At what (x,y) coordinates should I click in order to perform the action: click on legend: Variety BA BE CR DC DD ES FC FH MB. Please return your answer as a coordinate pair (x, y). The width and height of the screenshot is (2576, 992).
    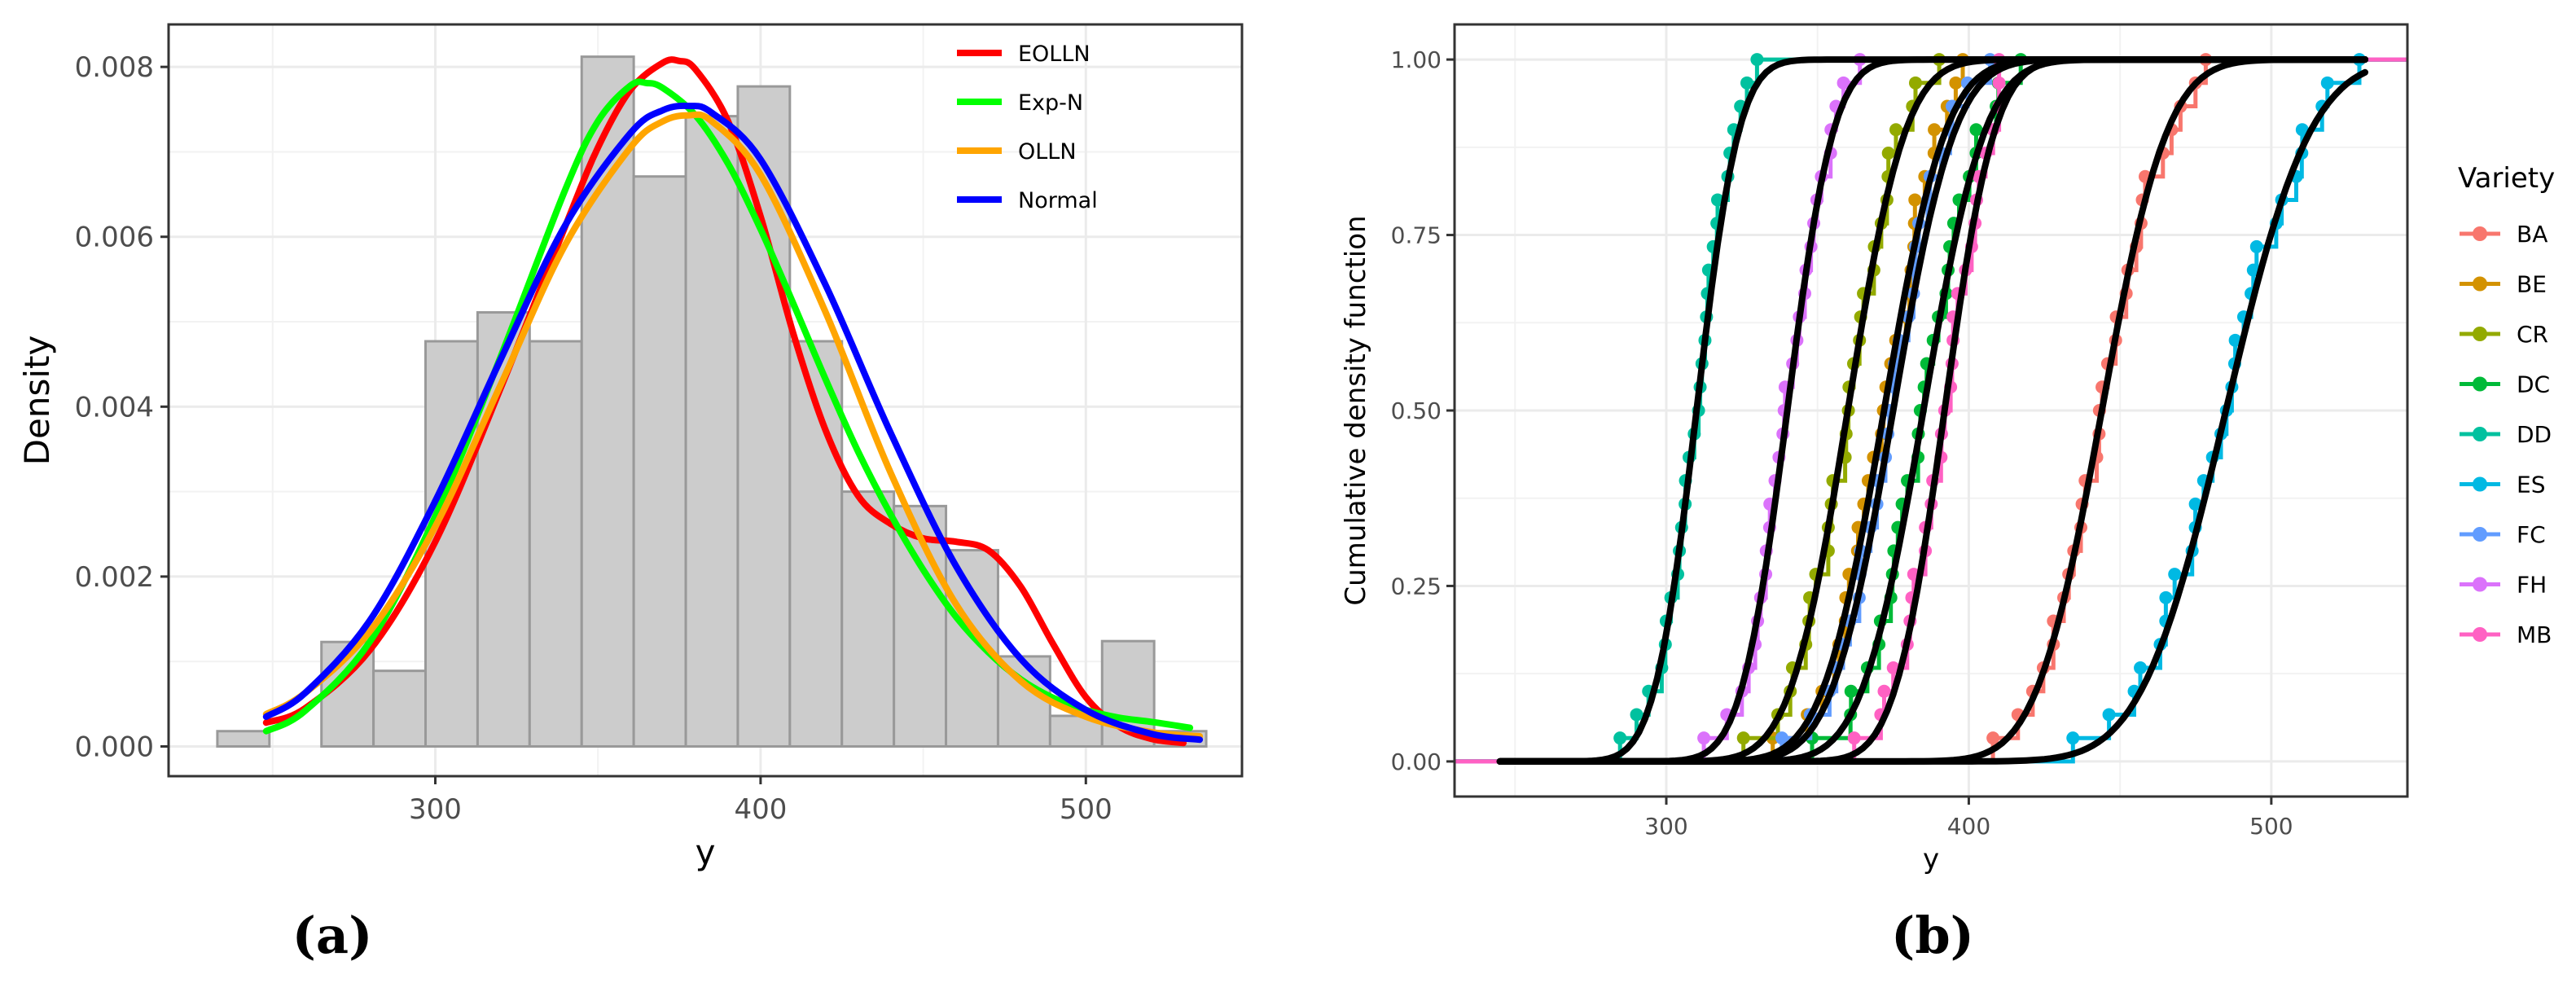
    Looking at the image, I should click on (2506, 405).